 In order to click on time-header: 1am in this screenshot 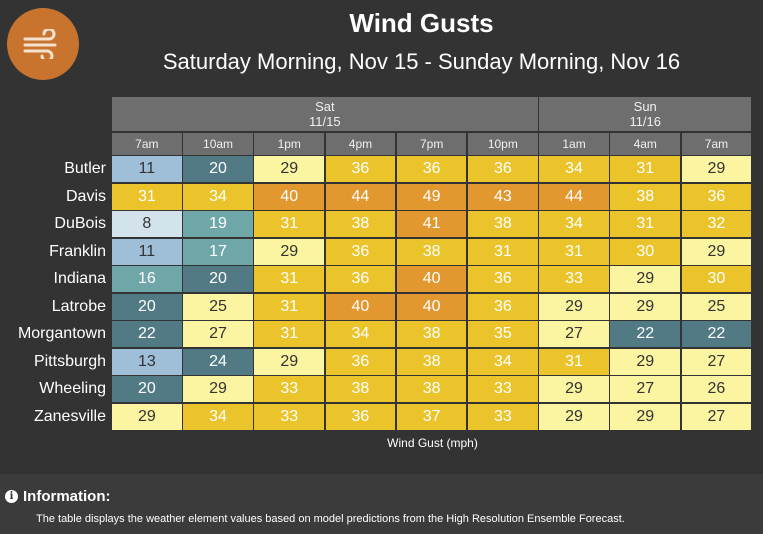, I will do `click(574, 144)`.